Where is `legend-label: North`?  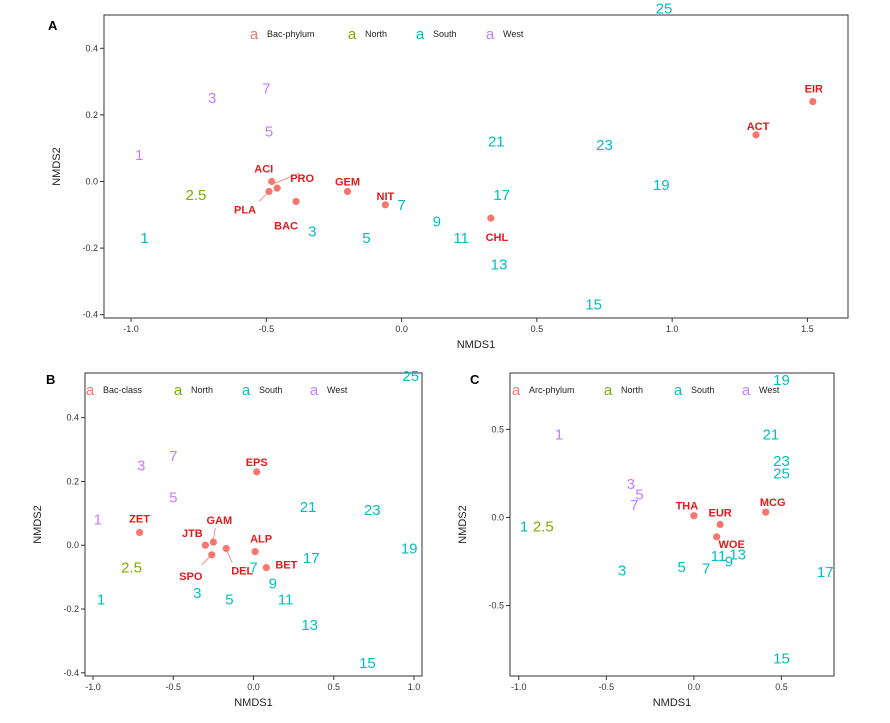
legend-label: North is located at coordinates (202, 390).